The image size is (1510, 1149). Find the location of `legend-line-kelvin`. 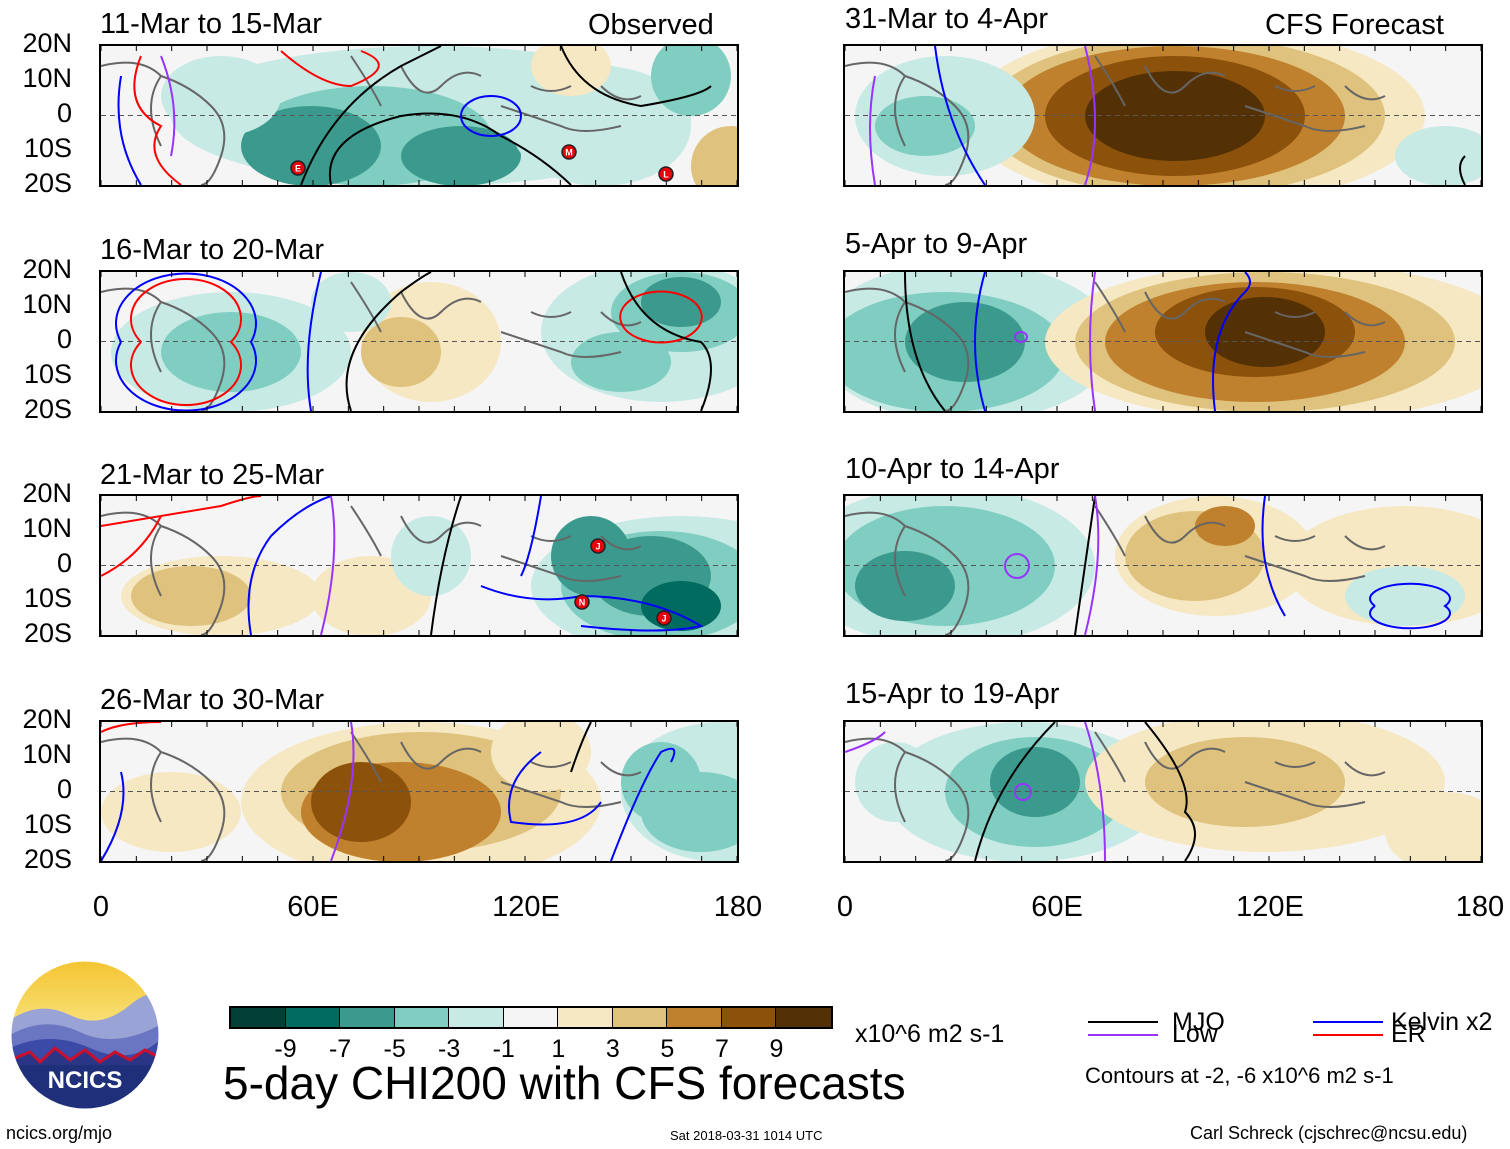

legend-line-kelvin is located at coordinates (1348, 1022).